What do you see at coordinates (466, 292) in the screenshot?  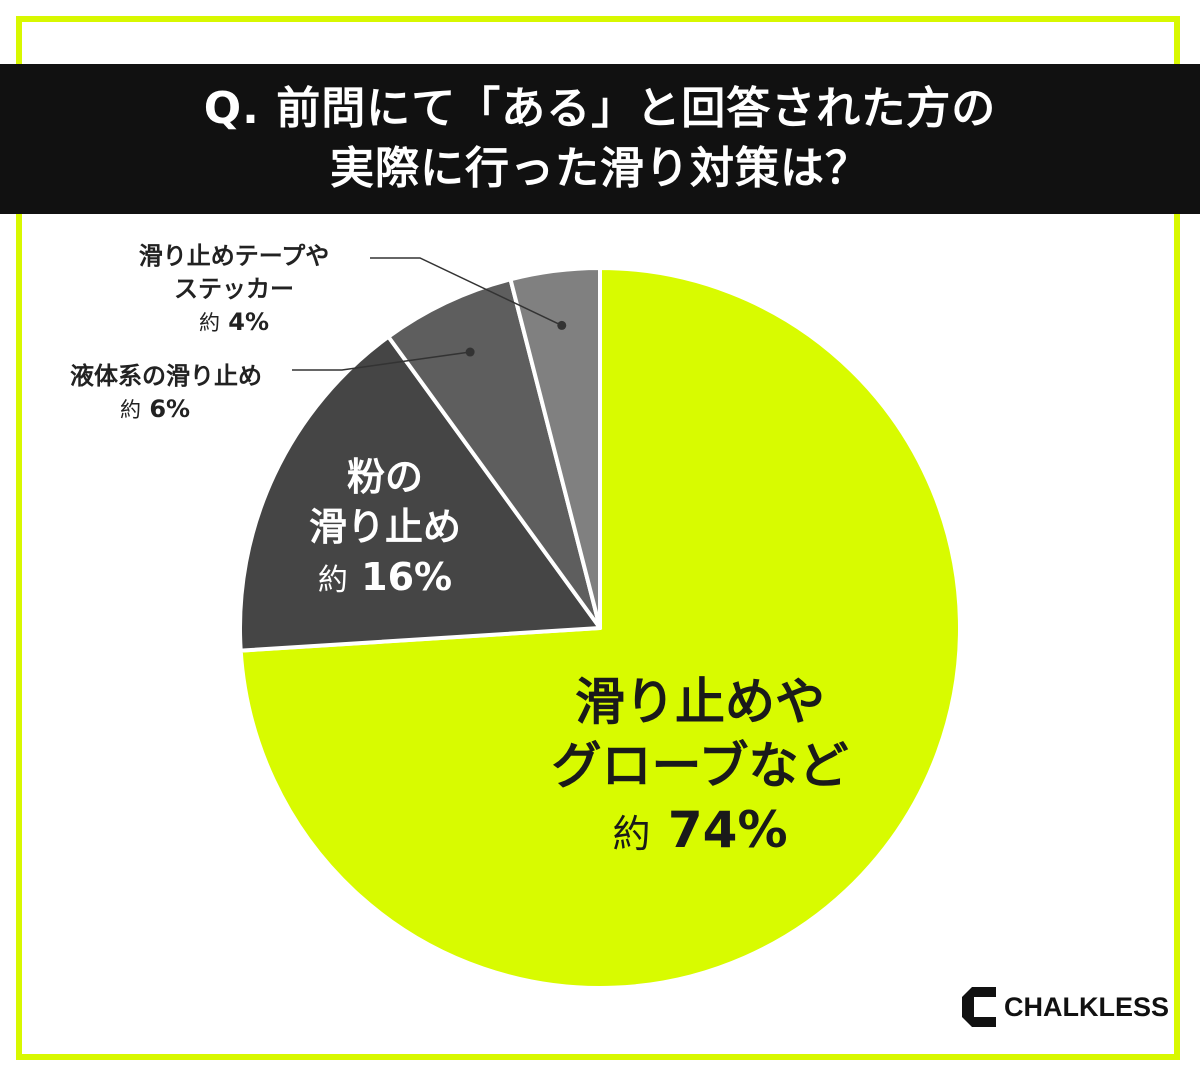 I see `leader-line-tape` at bounding box center [466, 292].